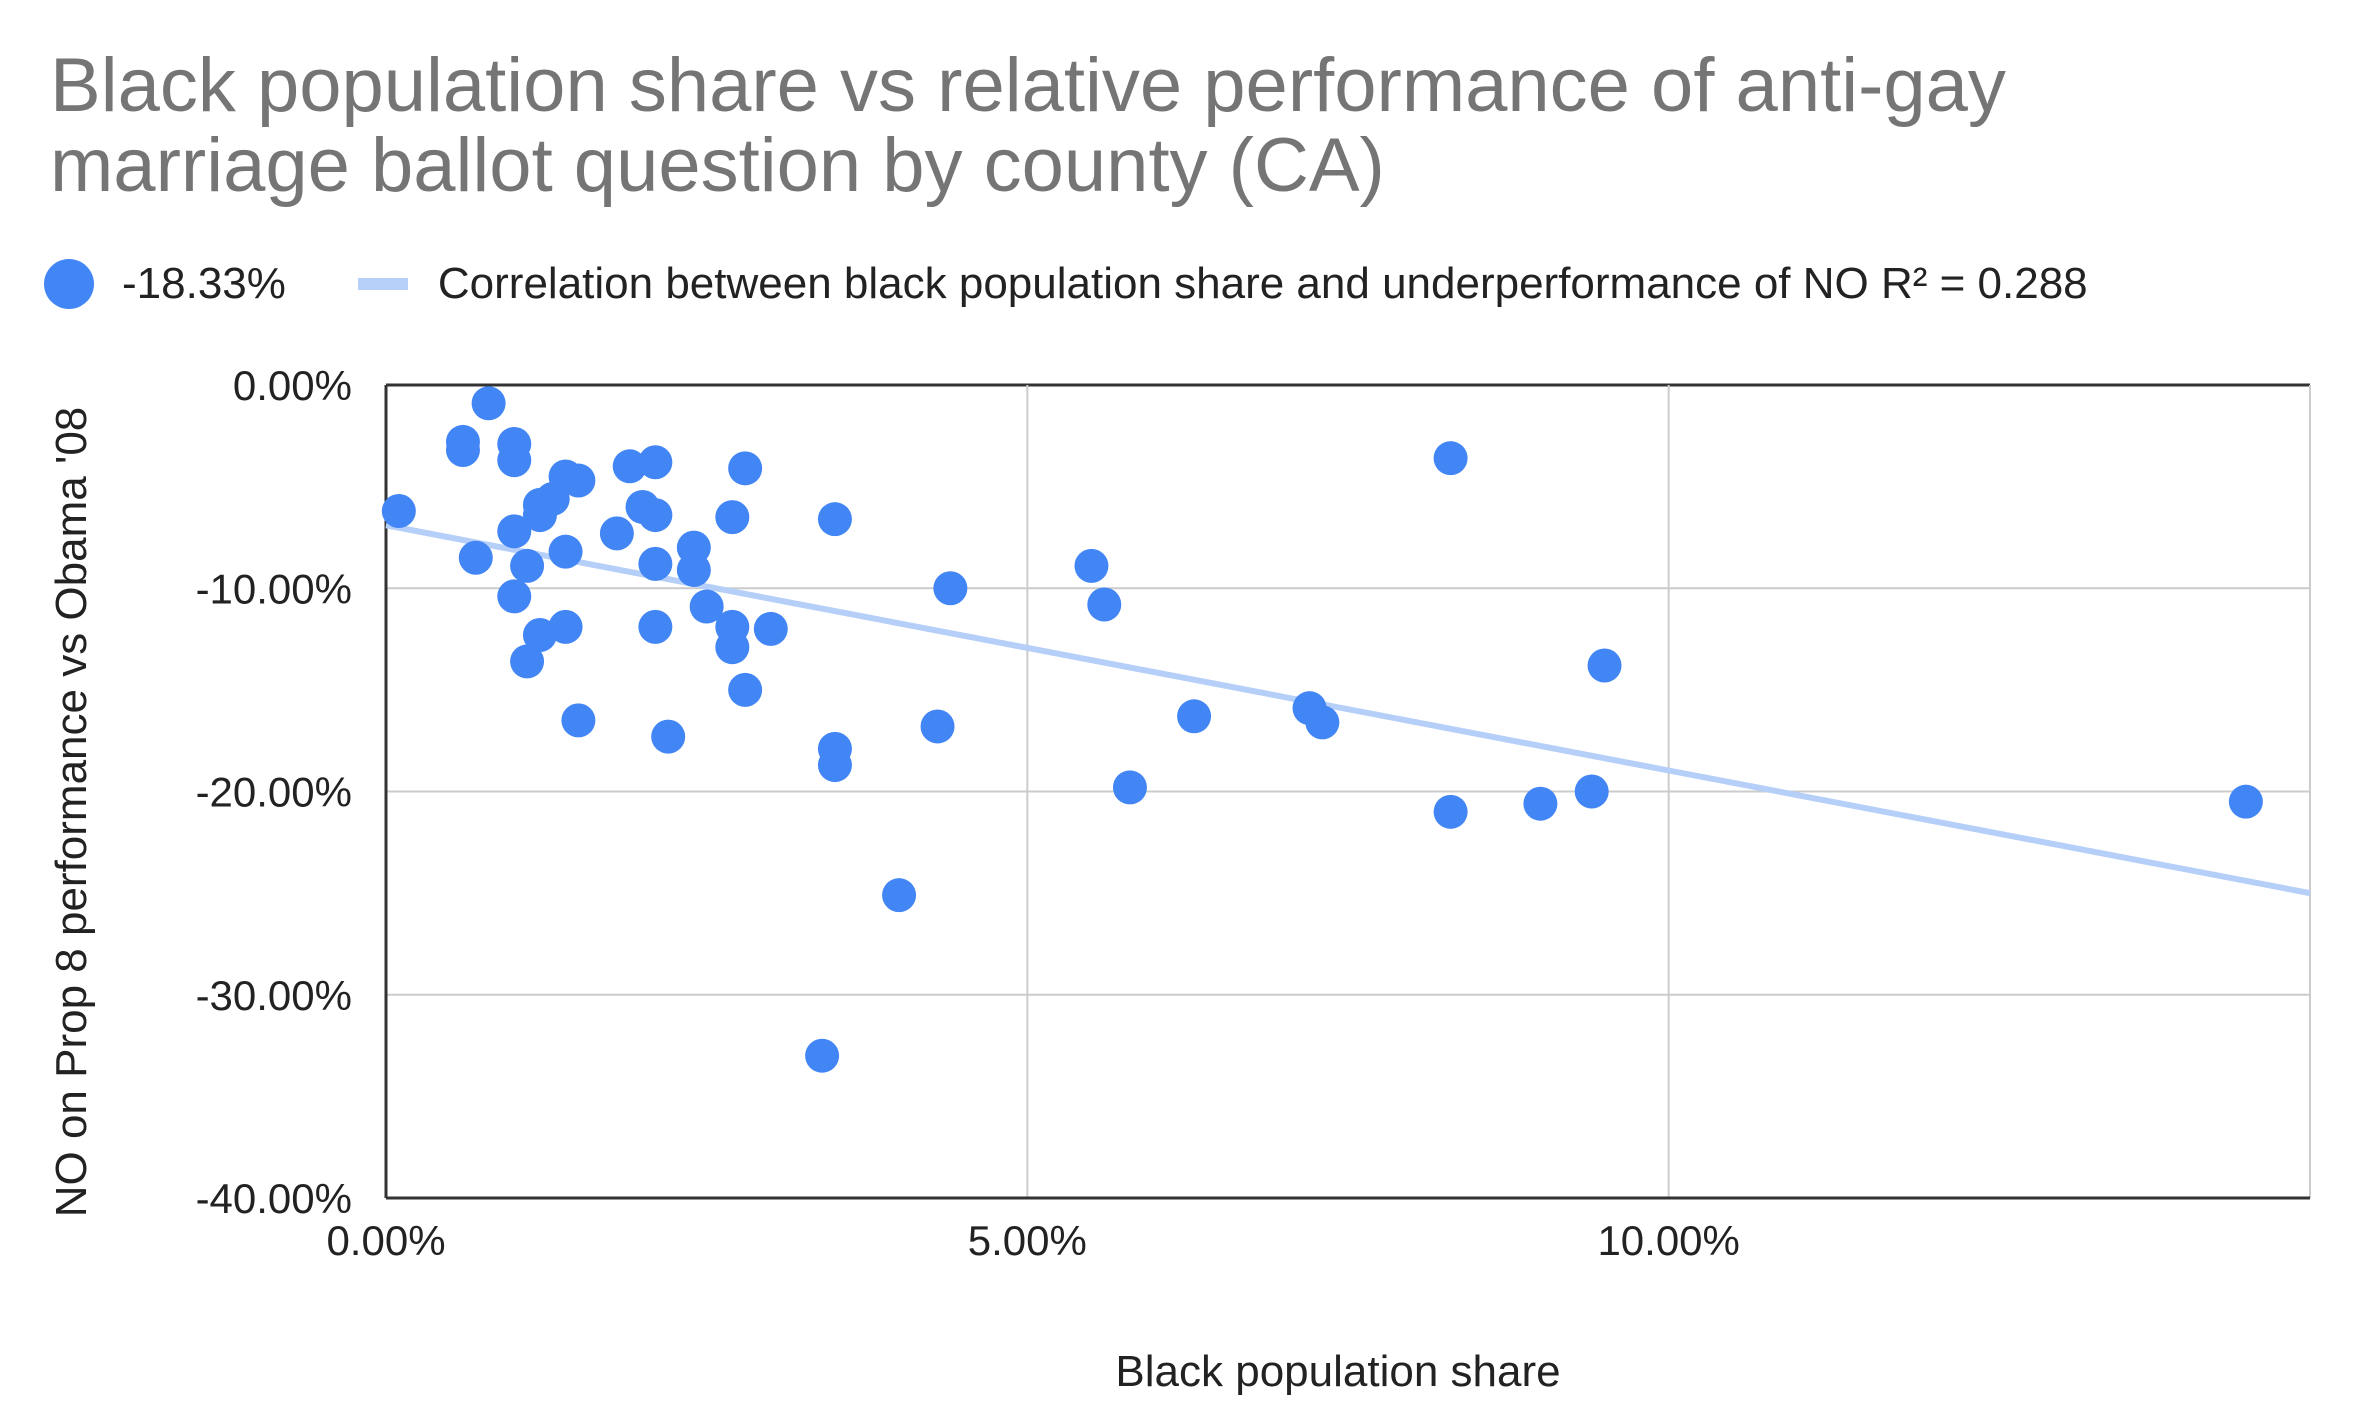 The image size is (2356, 1414). Describe the element at coordinates (71, 812) in the screenshot. I see `y-axis-title: NO on Prop 8 performance vs Obama '08` at that location.